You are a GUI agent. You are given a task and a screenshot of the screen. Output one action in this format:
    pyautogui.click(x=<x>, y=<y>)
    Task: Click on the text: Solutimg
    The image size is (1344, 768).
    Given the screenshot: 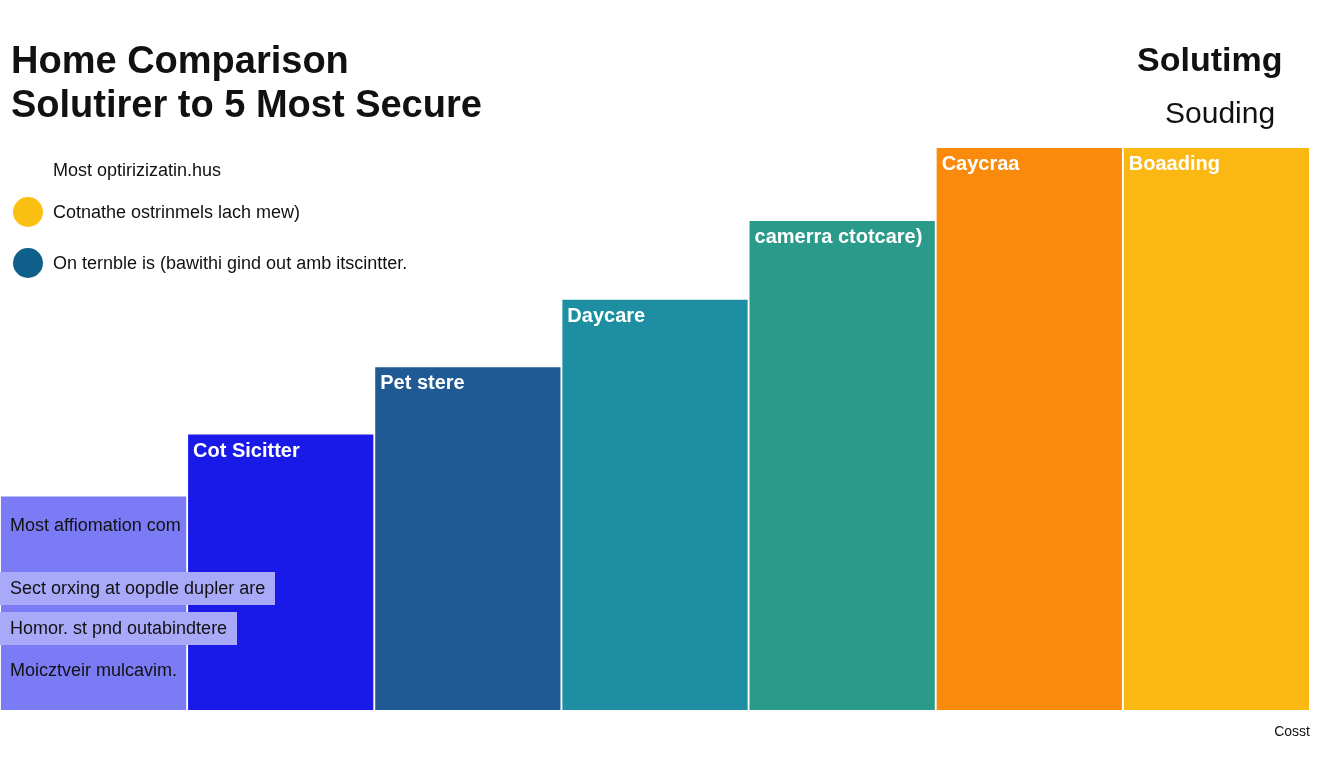 What is the action you would take?
    pyautogui.click(x=1210, y=59)
    